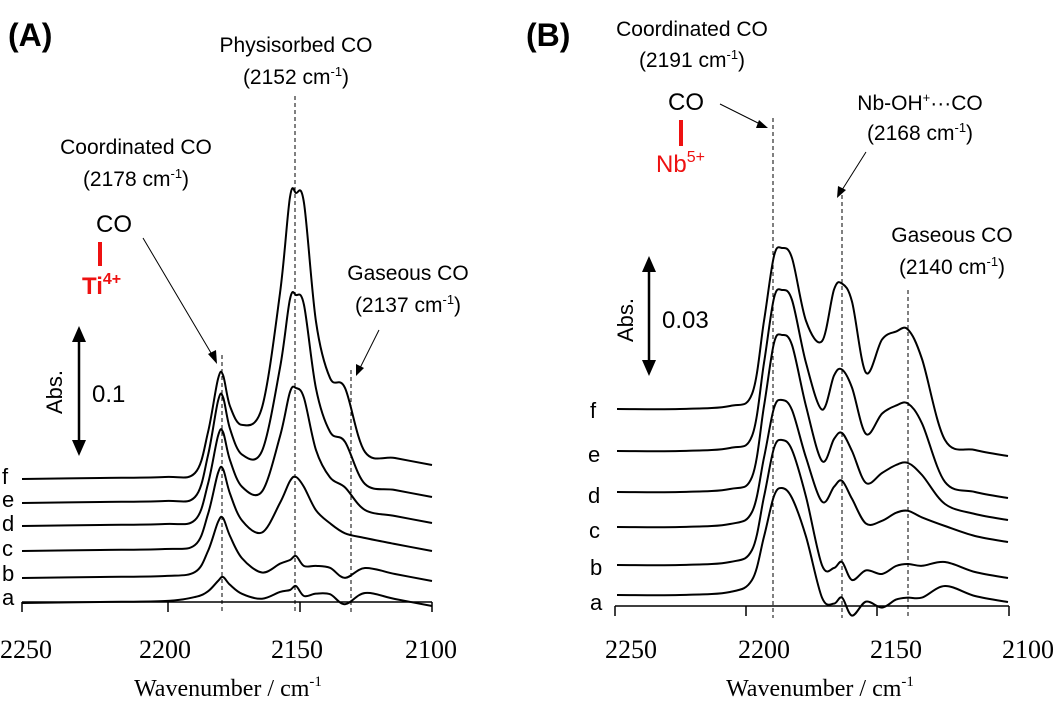 The width and height of the screenshot is (1059, 708). What do you see at coordinates (101, 285) in the screenshot?
I see `panel-a-structure-ti: Ti4+` at bounding box center [101, 285].